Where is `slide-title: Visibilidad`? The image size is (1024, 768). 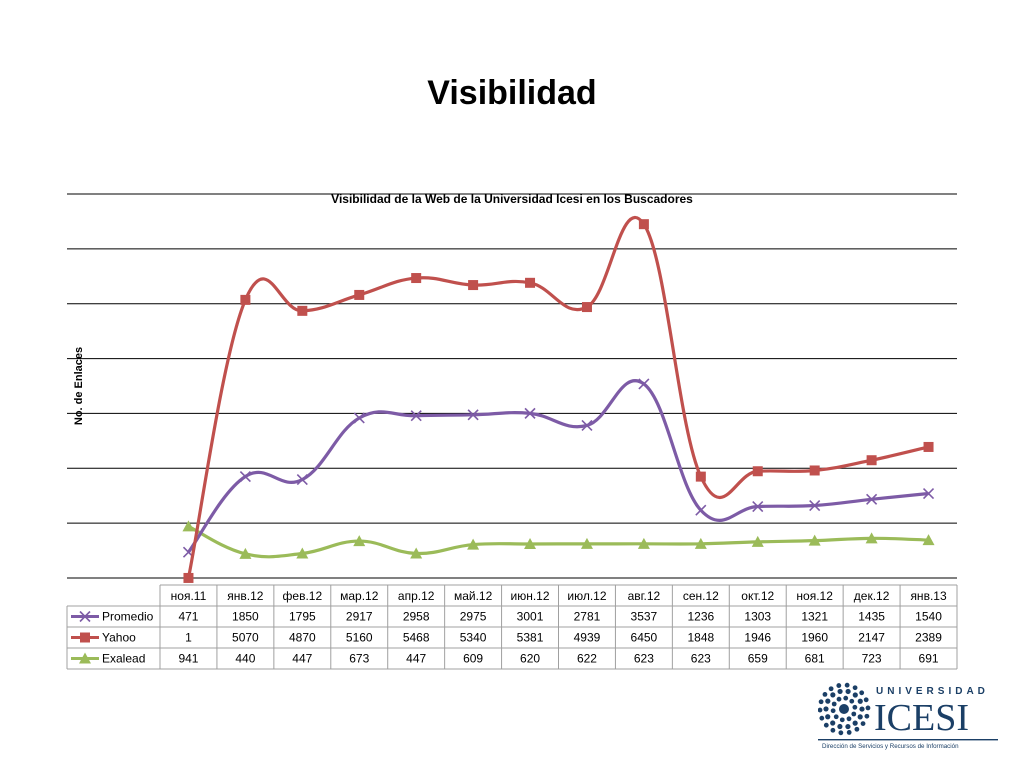
slide-title: Visibilidad is located at coordinates (512, 93).